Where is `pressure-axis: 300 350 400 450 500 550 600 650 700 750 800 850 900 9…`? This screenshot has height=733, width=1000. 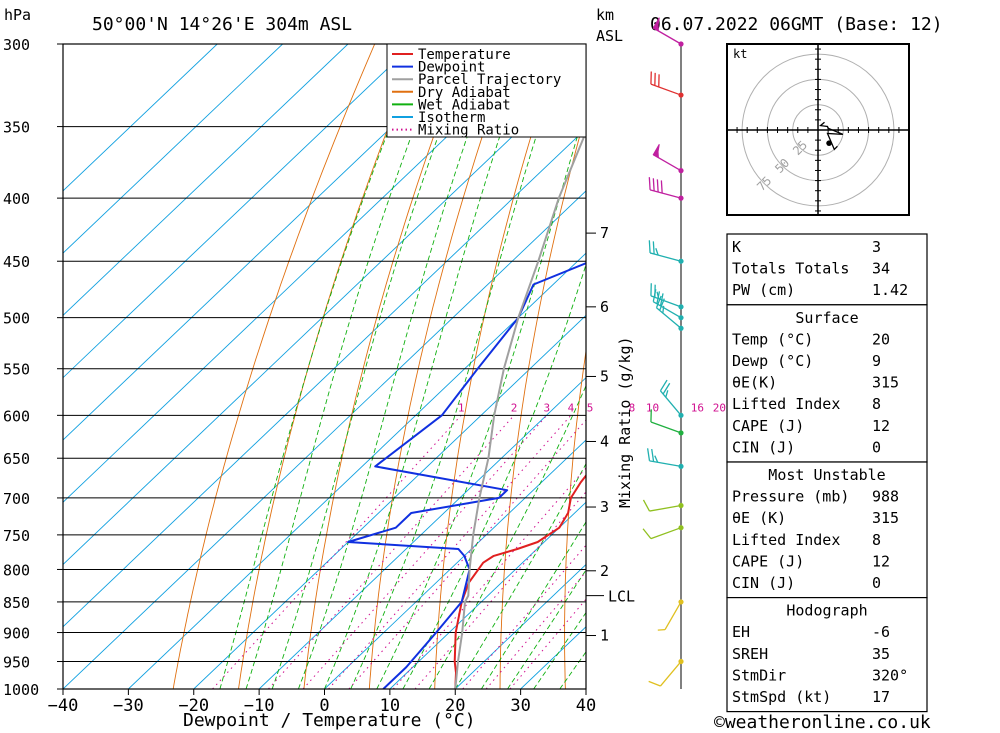 pressure-axis: 300 350 400 450 500 550 600 650 700 750 800 850 900 9… is located at coordinates (33, 367).